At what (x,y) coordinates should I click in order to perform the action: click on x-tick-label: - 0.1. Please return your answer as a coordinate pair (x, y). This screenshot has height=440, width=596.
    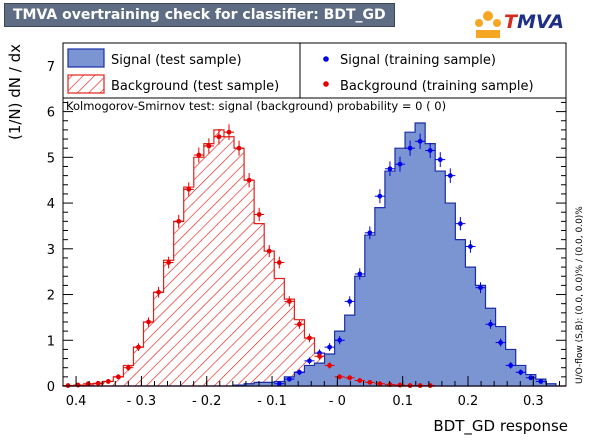
    Looking at the image, I should click on (272, 401).